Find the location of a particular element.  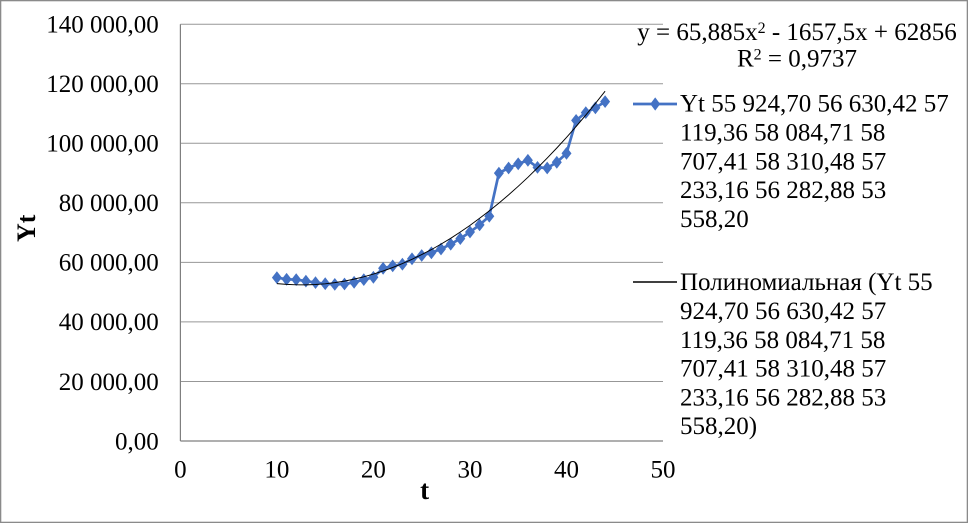

svg-text: Полиномиальная (Yt 55 is located at coordinates (806, 282).